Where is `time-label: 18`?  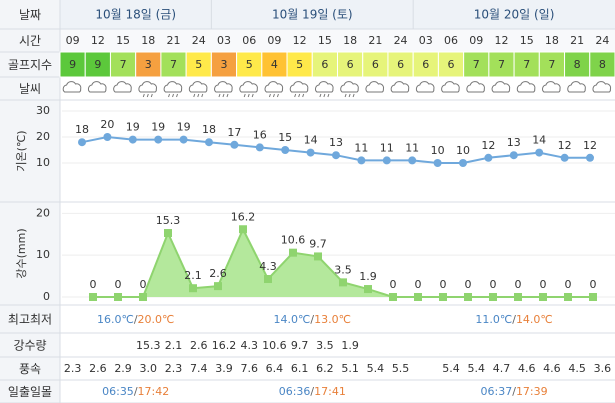
time-label: 18 is located at coordinates (148, 40).